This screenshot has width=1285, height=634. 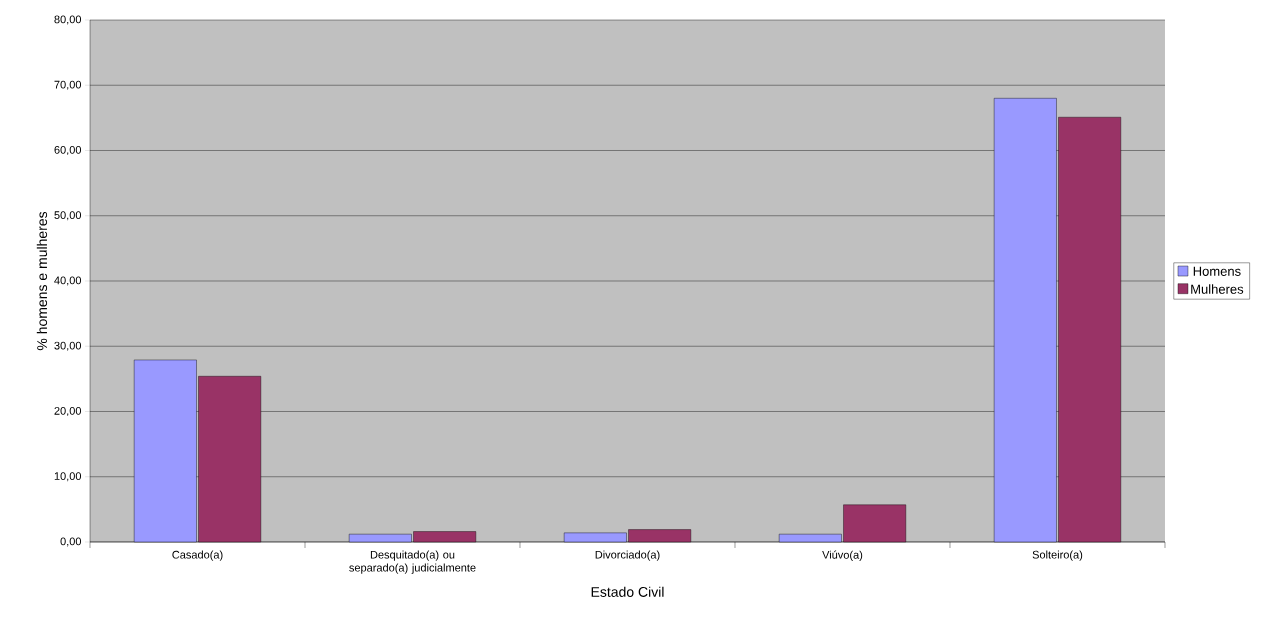 I want to click on x-tick-label: Divorciado(a), so click(x=627, y=555).